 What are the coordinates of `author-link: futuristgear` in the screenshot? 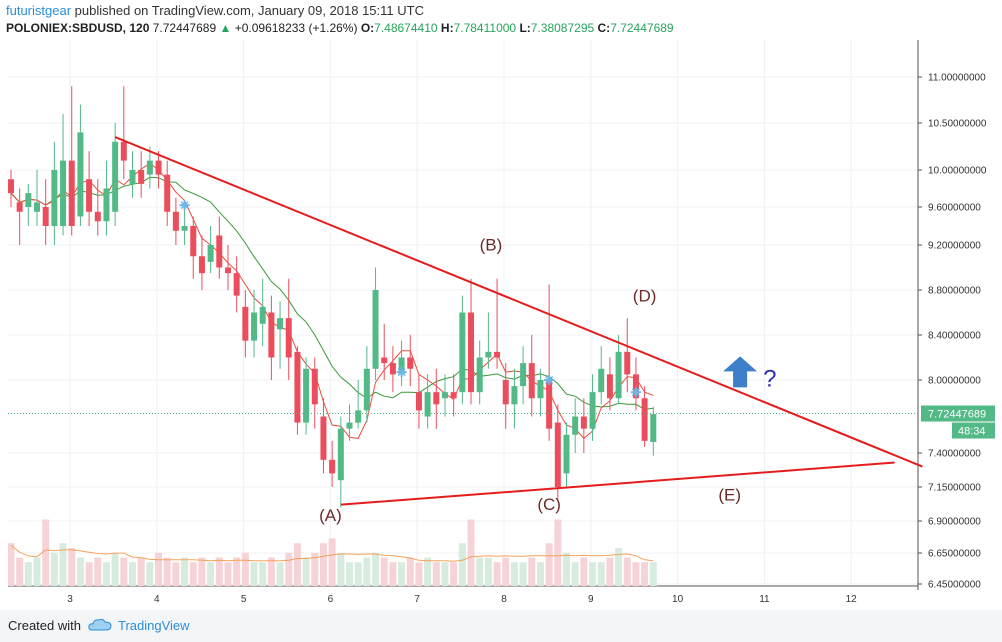 It's located at (39, 10).